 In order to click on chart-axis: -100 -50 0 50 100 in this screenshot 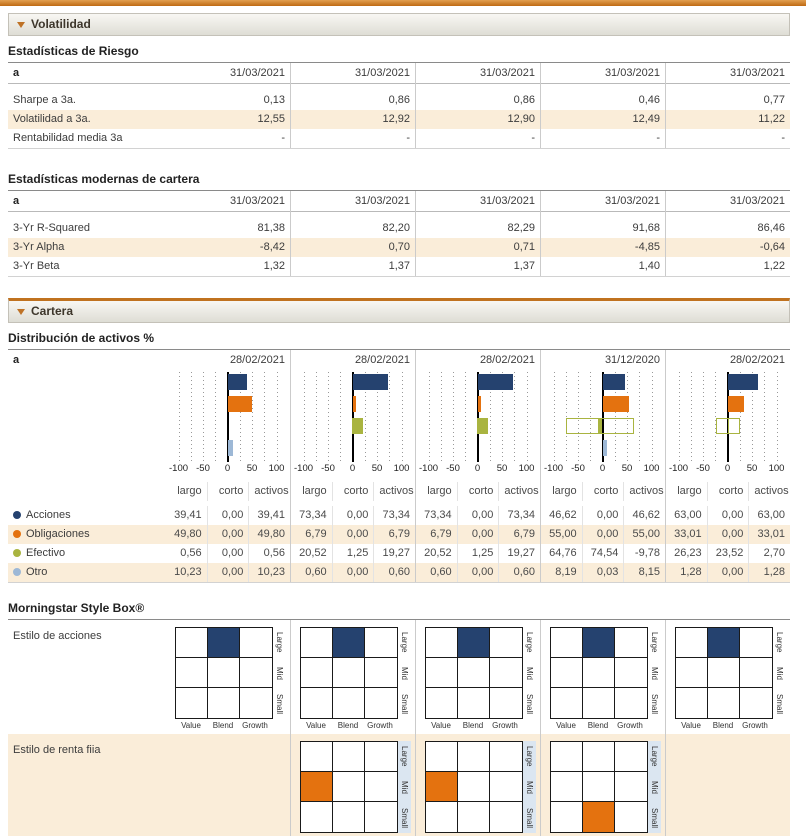, I will do `click(601, 468)`.